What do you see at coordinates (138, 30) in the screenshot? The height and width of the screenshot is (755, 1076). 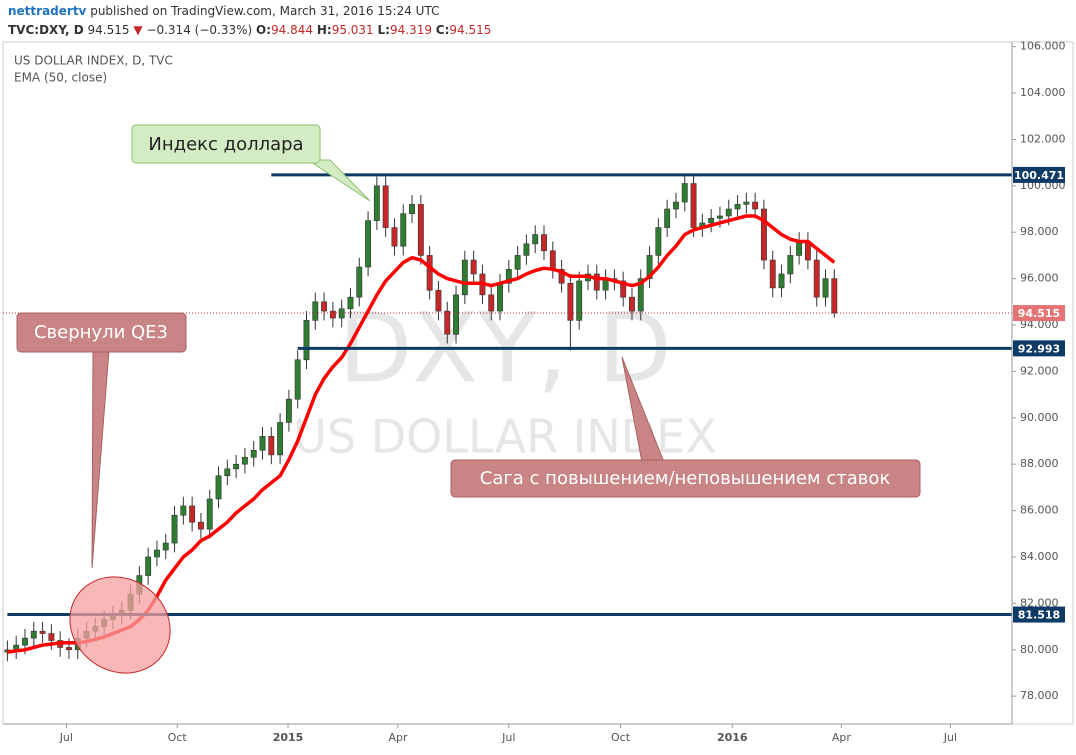 I see `arrow: ▼` at bounding box center [138, 30].